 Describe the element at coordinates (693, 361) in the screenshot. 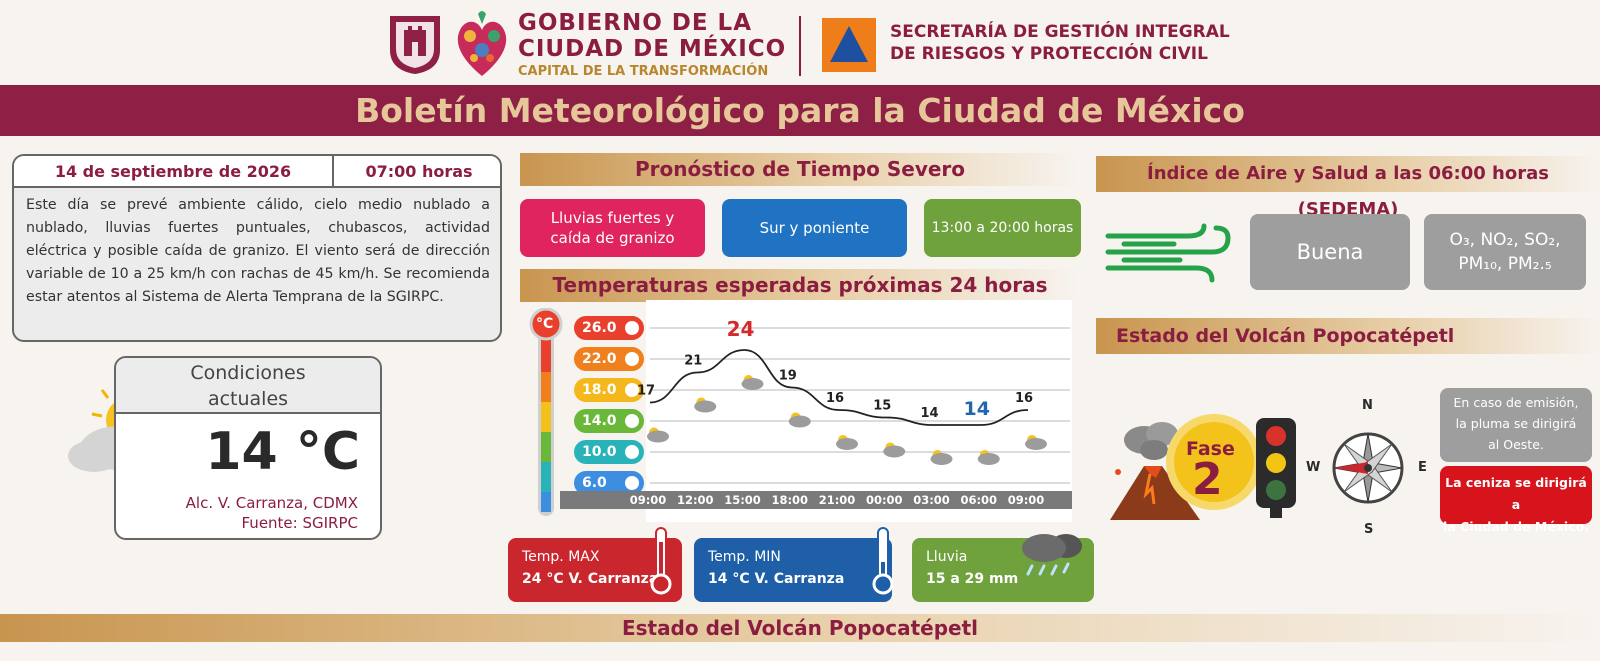

I see `data-point-label: 21` at that location.